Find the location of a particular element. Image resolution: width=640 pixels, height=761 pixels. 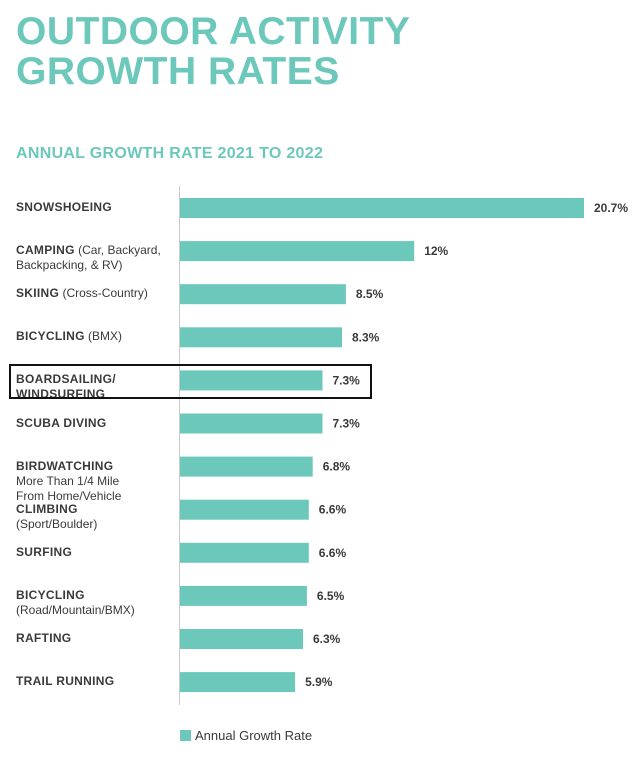

category-label: BICYCLING (Road/Mountain/BMX) is located at coordinates (75, 603).